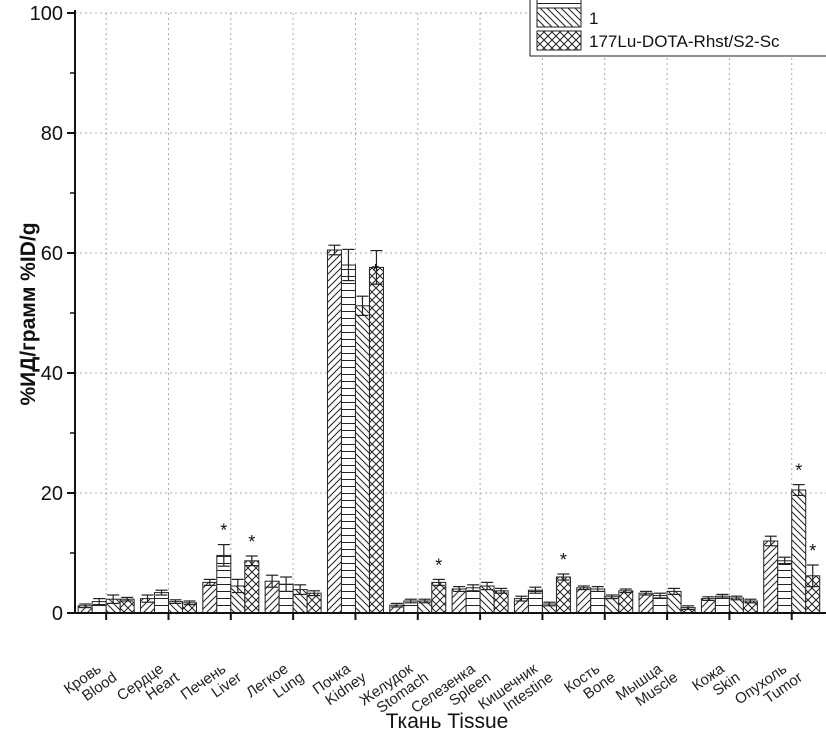 Image resolution: width=826 pixels, height=734 pixels. I want to click on legend-label: 1, so click(593, 18).